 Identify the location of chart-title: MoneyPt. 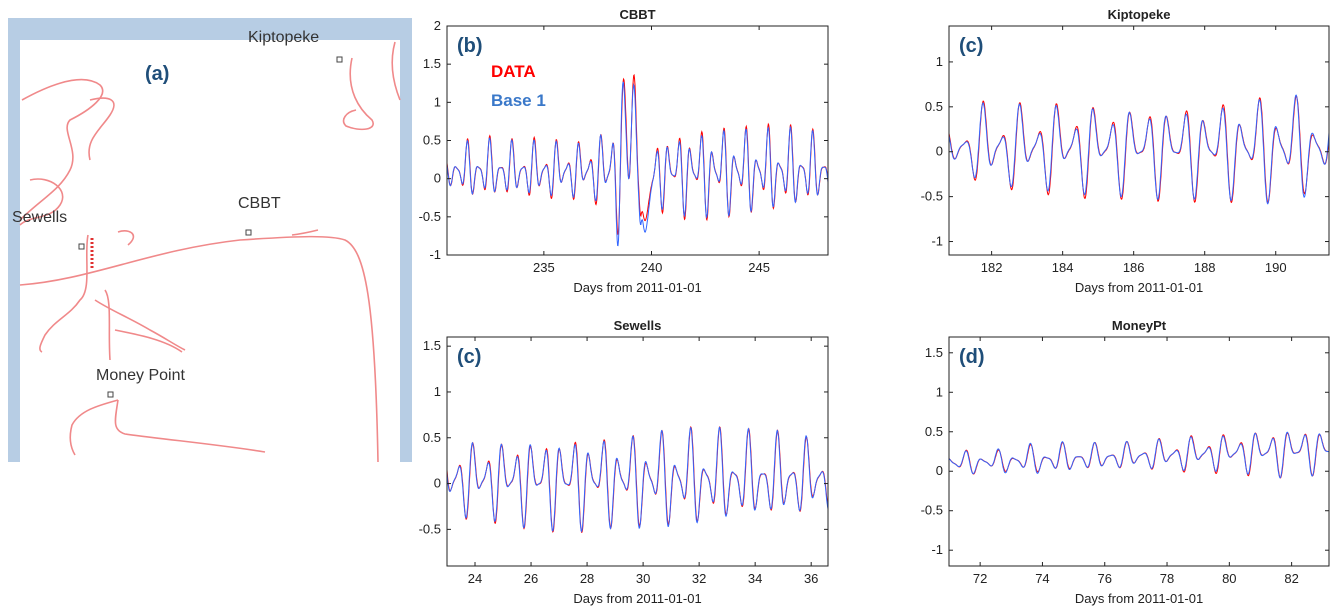
(1139, 325).